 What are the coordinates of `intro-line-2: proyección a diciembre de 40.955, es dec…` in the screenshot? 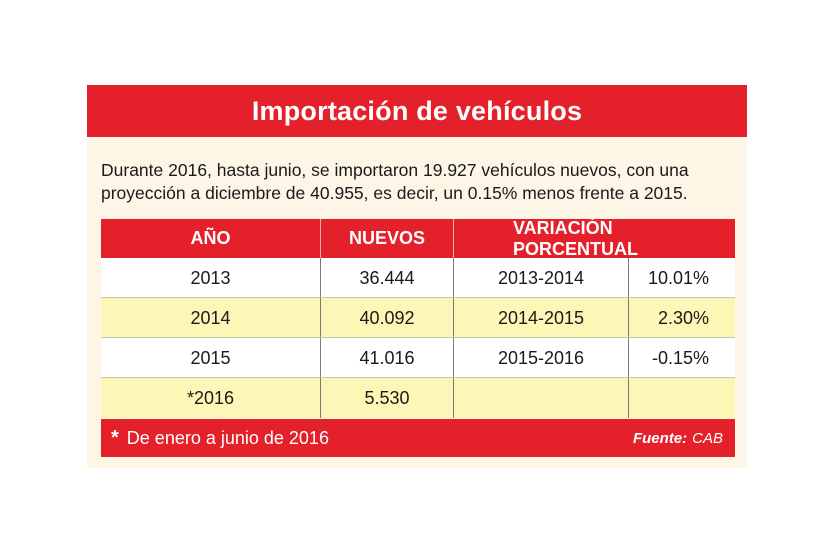 It's located at (394, 193).